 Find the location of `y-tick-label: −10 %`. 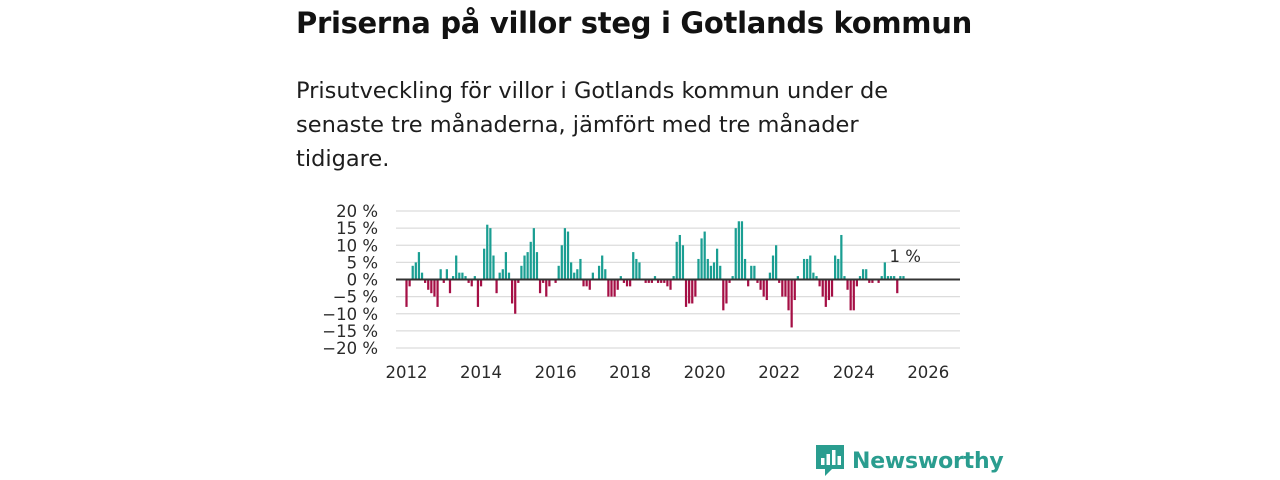

y-tick-label: −10 % is located at coordinates (350, 314).